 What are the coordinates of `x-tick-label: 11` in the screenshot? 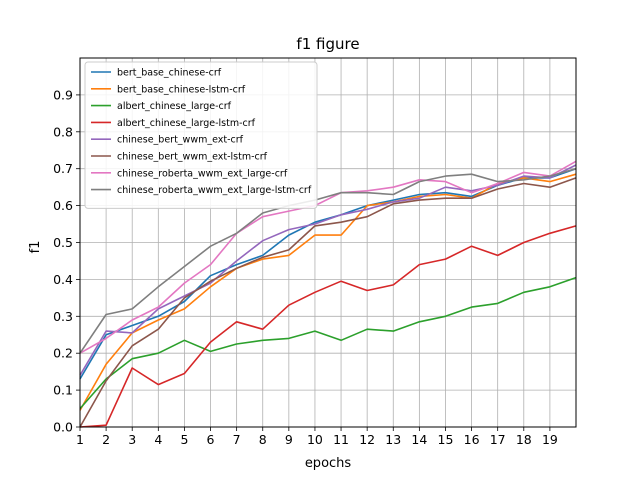 It's located at (341, 439).